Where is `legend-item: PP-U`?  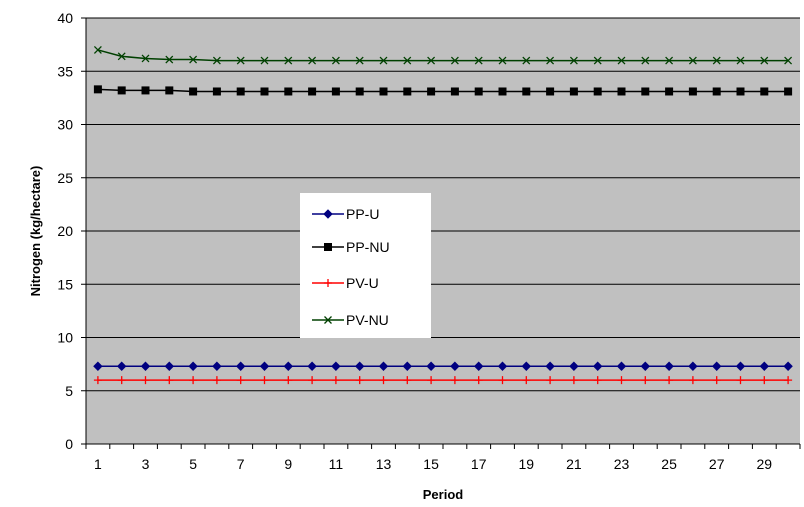
legend-item: PP-U is located at coordinates (345, 214).